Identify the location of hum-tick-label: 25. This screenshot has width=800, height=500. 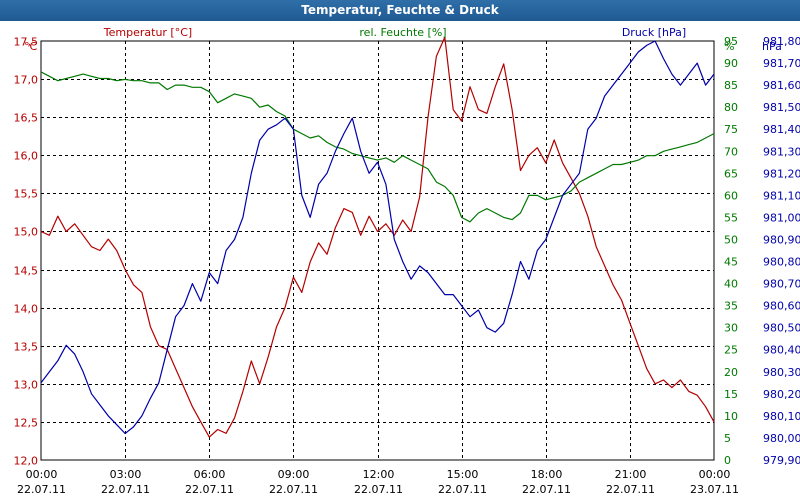
(731, 350).